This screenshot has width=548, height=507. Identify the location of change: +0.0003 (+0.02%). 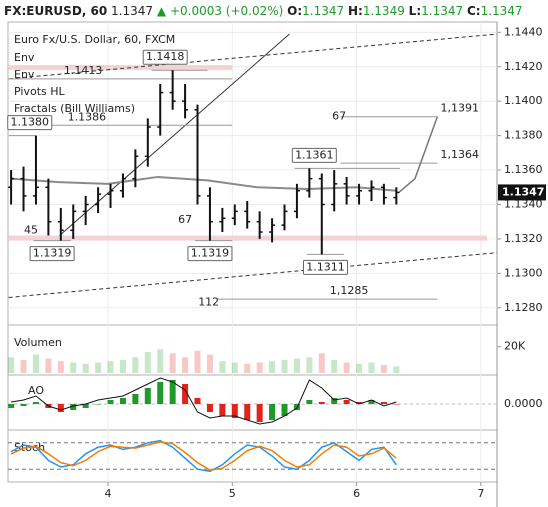
(226, 11).